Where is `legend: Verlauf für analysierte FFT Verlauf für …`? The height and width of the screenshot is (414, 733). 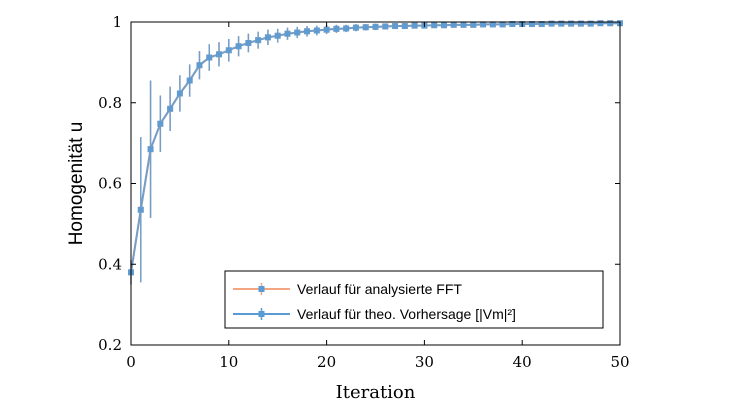 legend: Verlauf für analysierte FFT Verlauf für … is located at coordinates (414, 299).